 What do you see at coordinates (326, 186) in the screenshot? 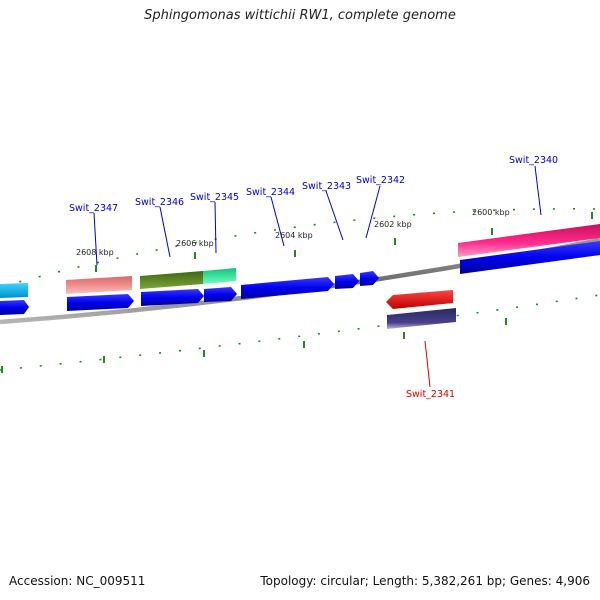
I see `gene-label-swit-2343: Swit_2343` at bounding box center [326, 186].